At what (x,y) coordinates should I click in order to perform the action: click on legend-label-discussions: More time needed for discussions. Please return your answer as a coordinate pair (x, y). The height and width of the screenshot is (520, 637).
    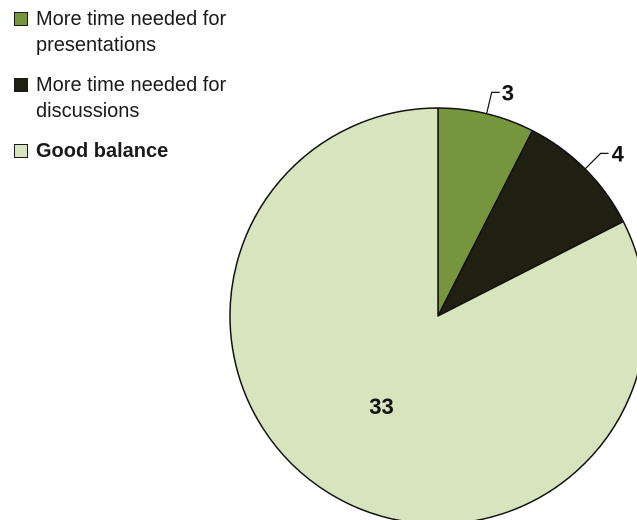
    Looking at the image, I should click on (131, 98).